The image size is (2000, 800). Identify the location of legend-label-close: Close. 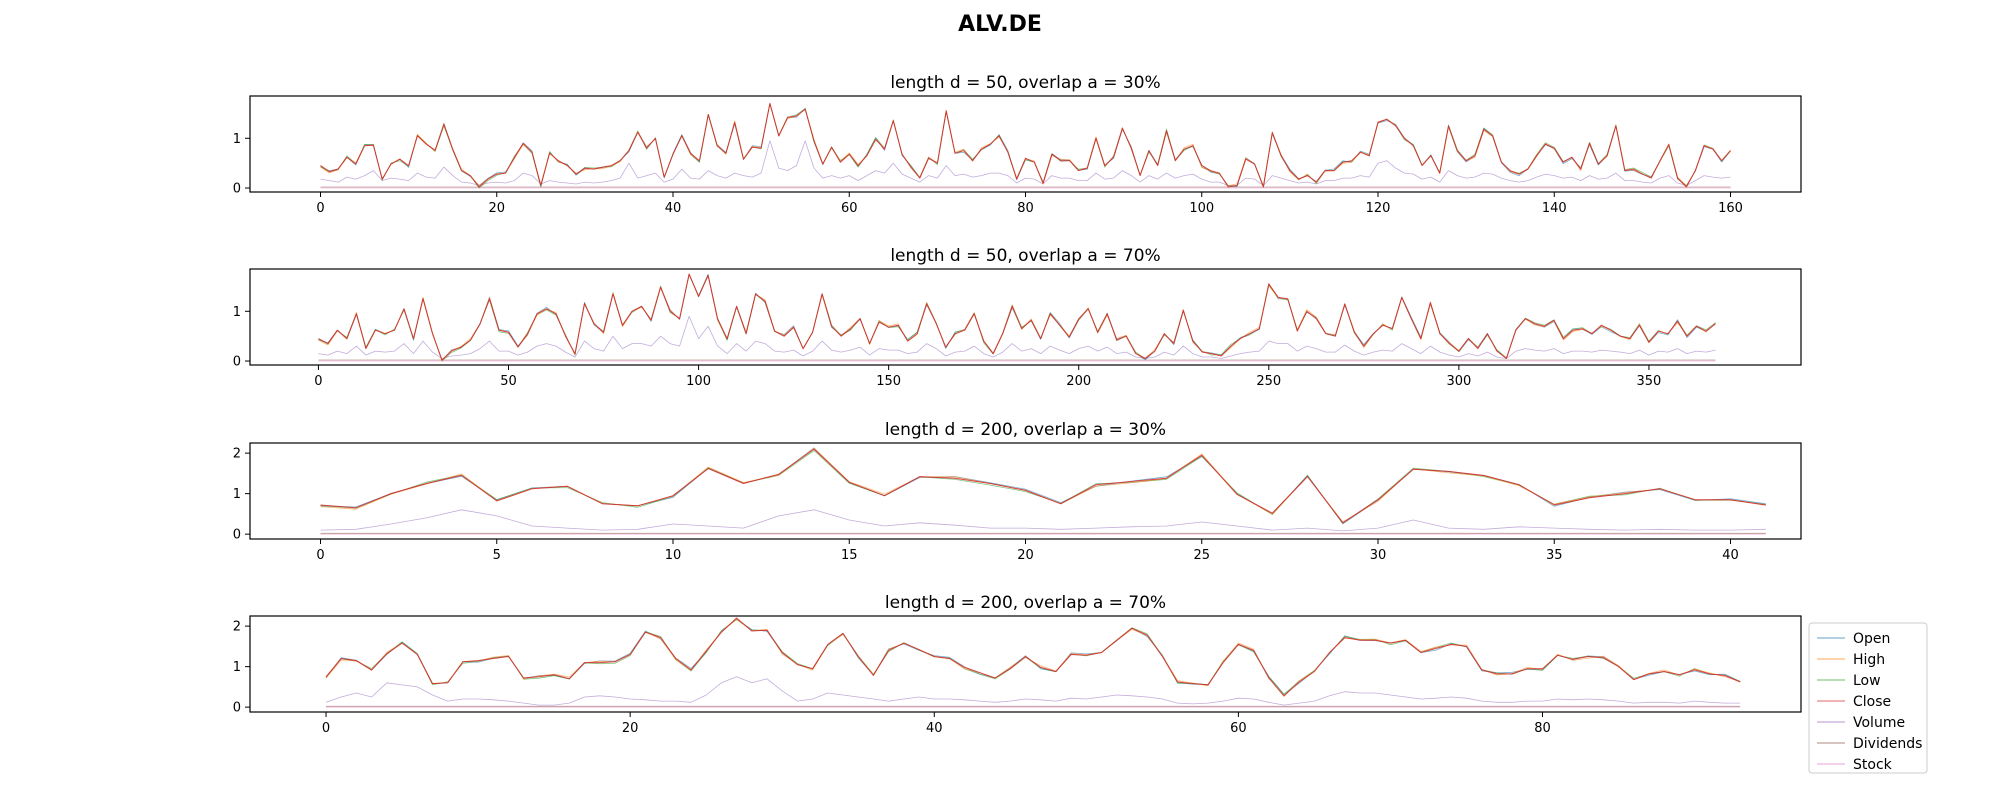
(1872, 702).